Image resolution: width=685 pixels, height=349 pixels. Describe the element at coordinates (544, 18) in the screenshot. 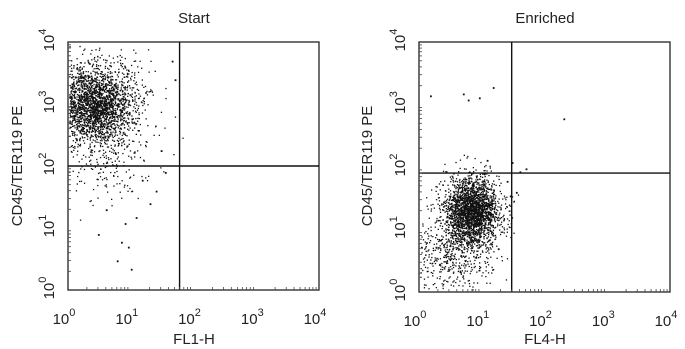

I see `chart-title: Enriched` at that location.